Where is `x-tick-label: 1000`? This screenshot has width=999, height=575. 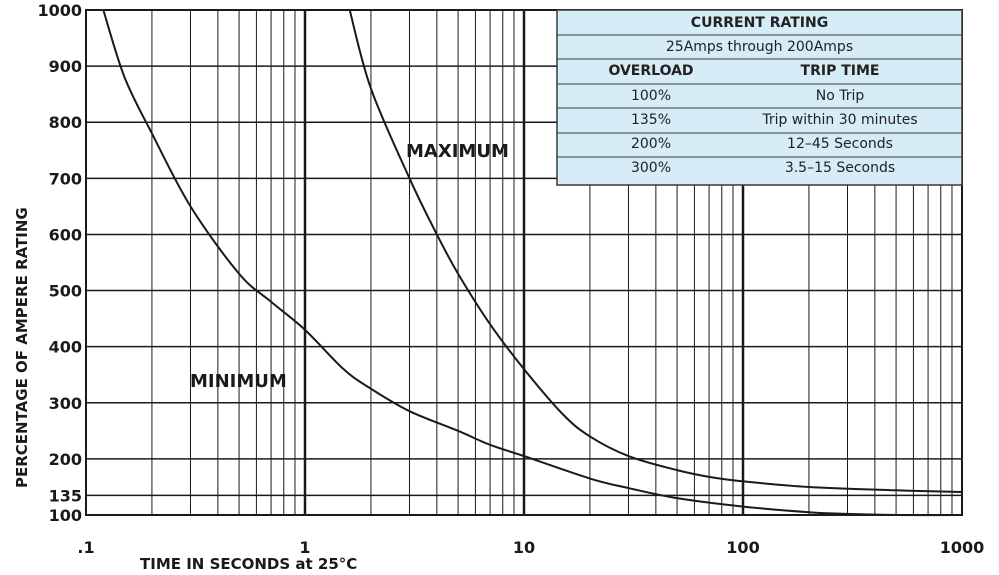 x-tick-label: 1000 is located at coordinates (962, 547).